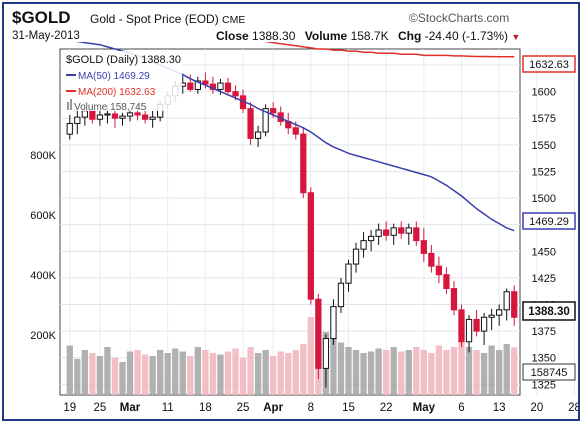  Describe the element at coordinates (544, 172) in the screenshot. I see `y-tick-label: 1525` at that location.